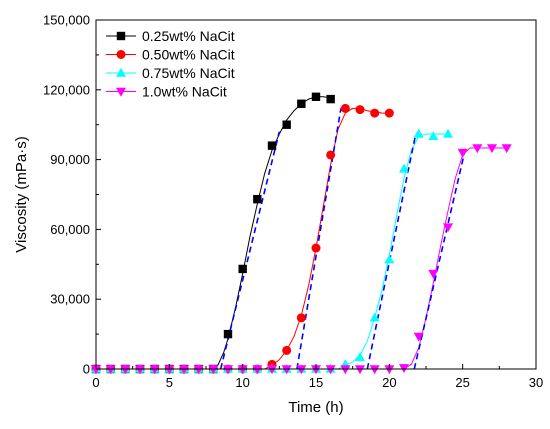  I want to click on y-tick-label: 0, so click(86, 369).